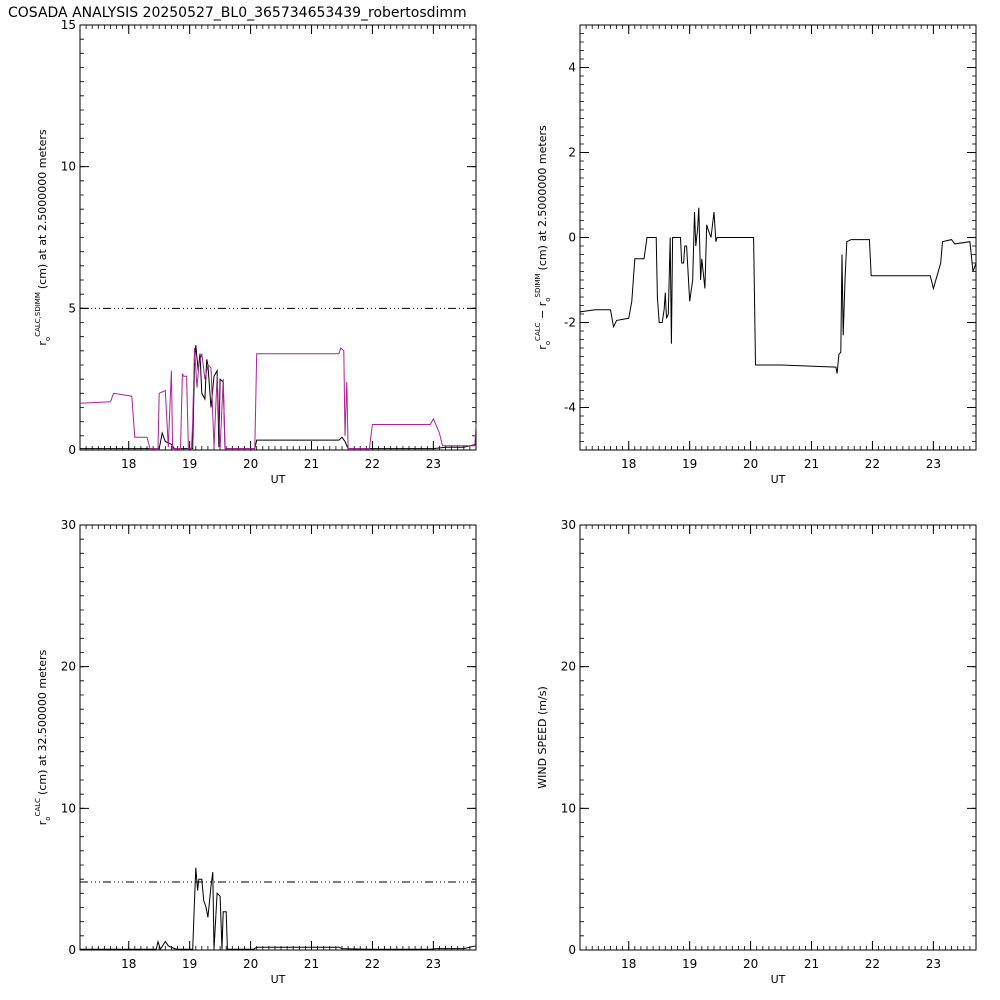 Image resolution: width=1000 pixels, height=1000 pixels. Describe the element at coordinates (42, 209) in the screenshot. I see `y-axis-title-rest: (cm) at at 2.5000000 meters` at that location.